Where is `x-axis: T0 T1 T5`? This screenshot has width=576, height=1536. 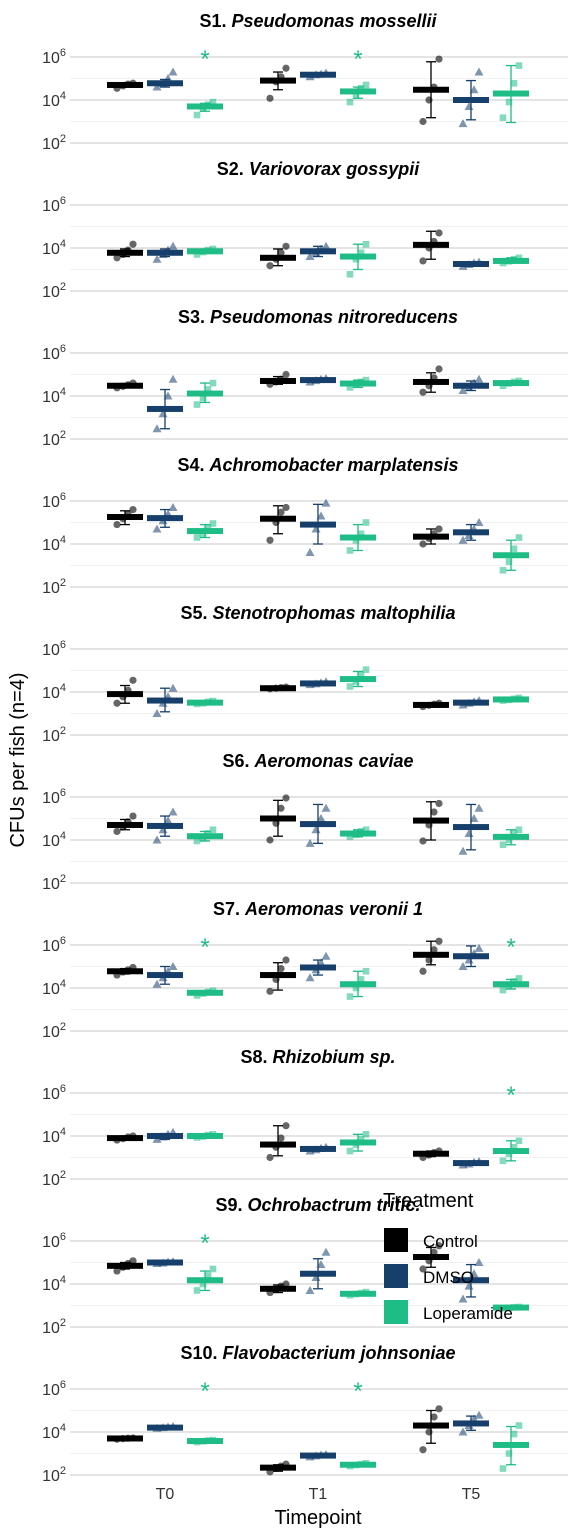
x-axis: T0 T1 T5 is located at coordinates (318, 1494).